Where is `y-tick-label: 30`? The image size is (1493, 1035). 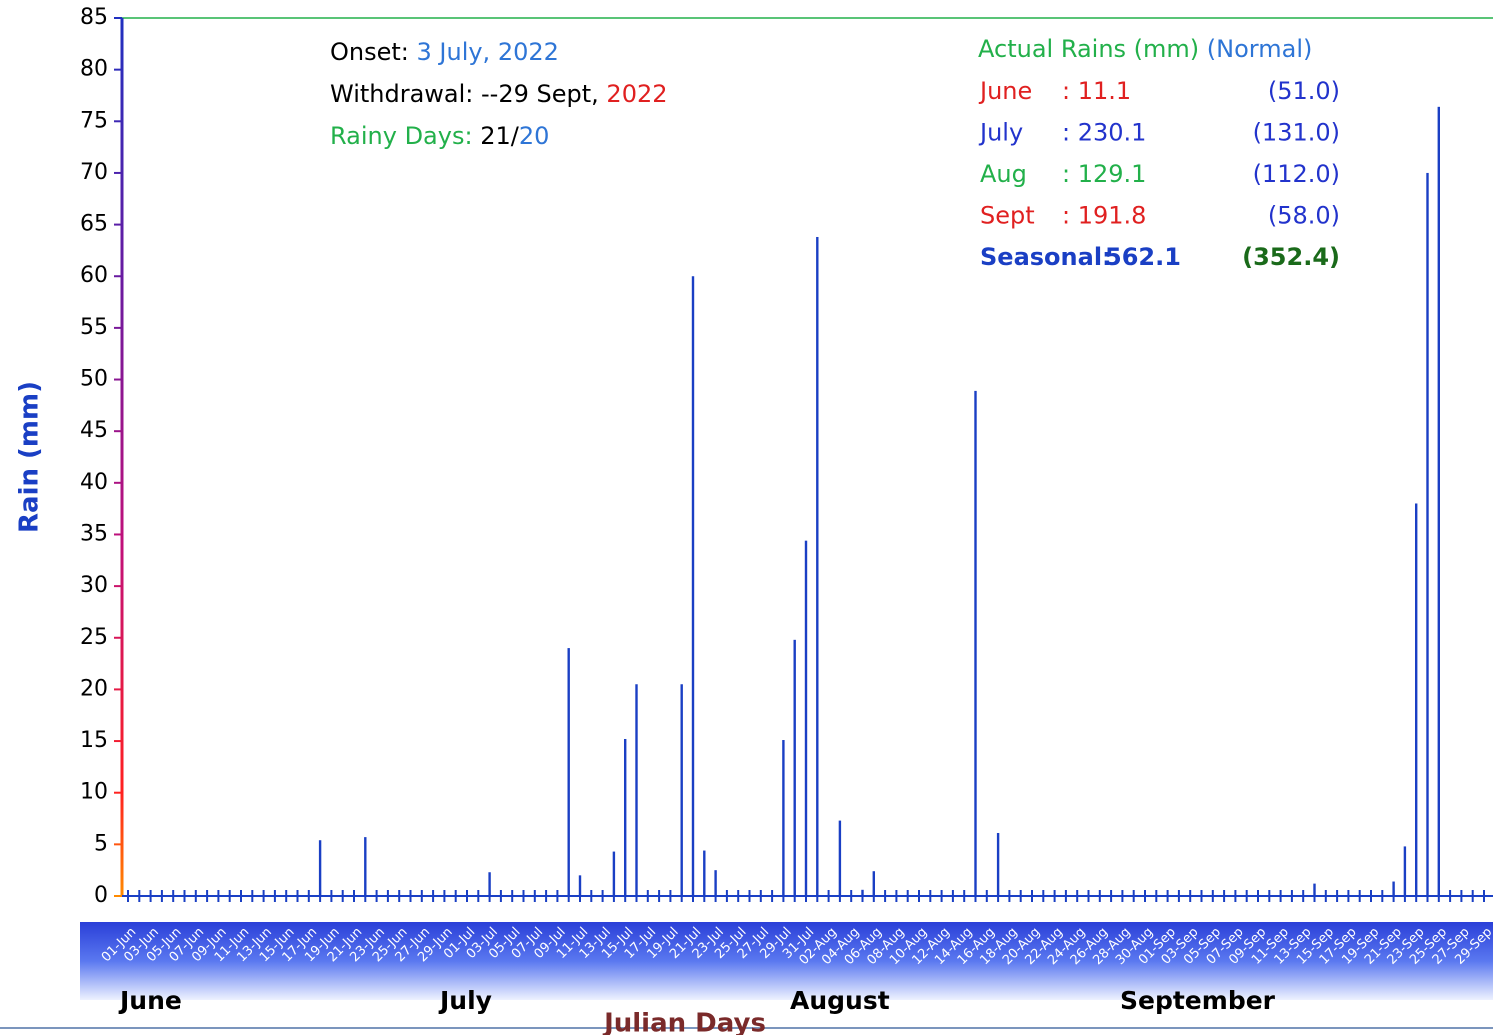
y-tick-label: 30 is located at coordinates (94, 585).